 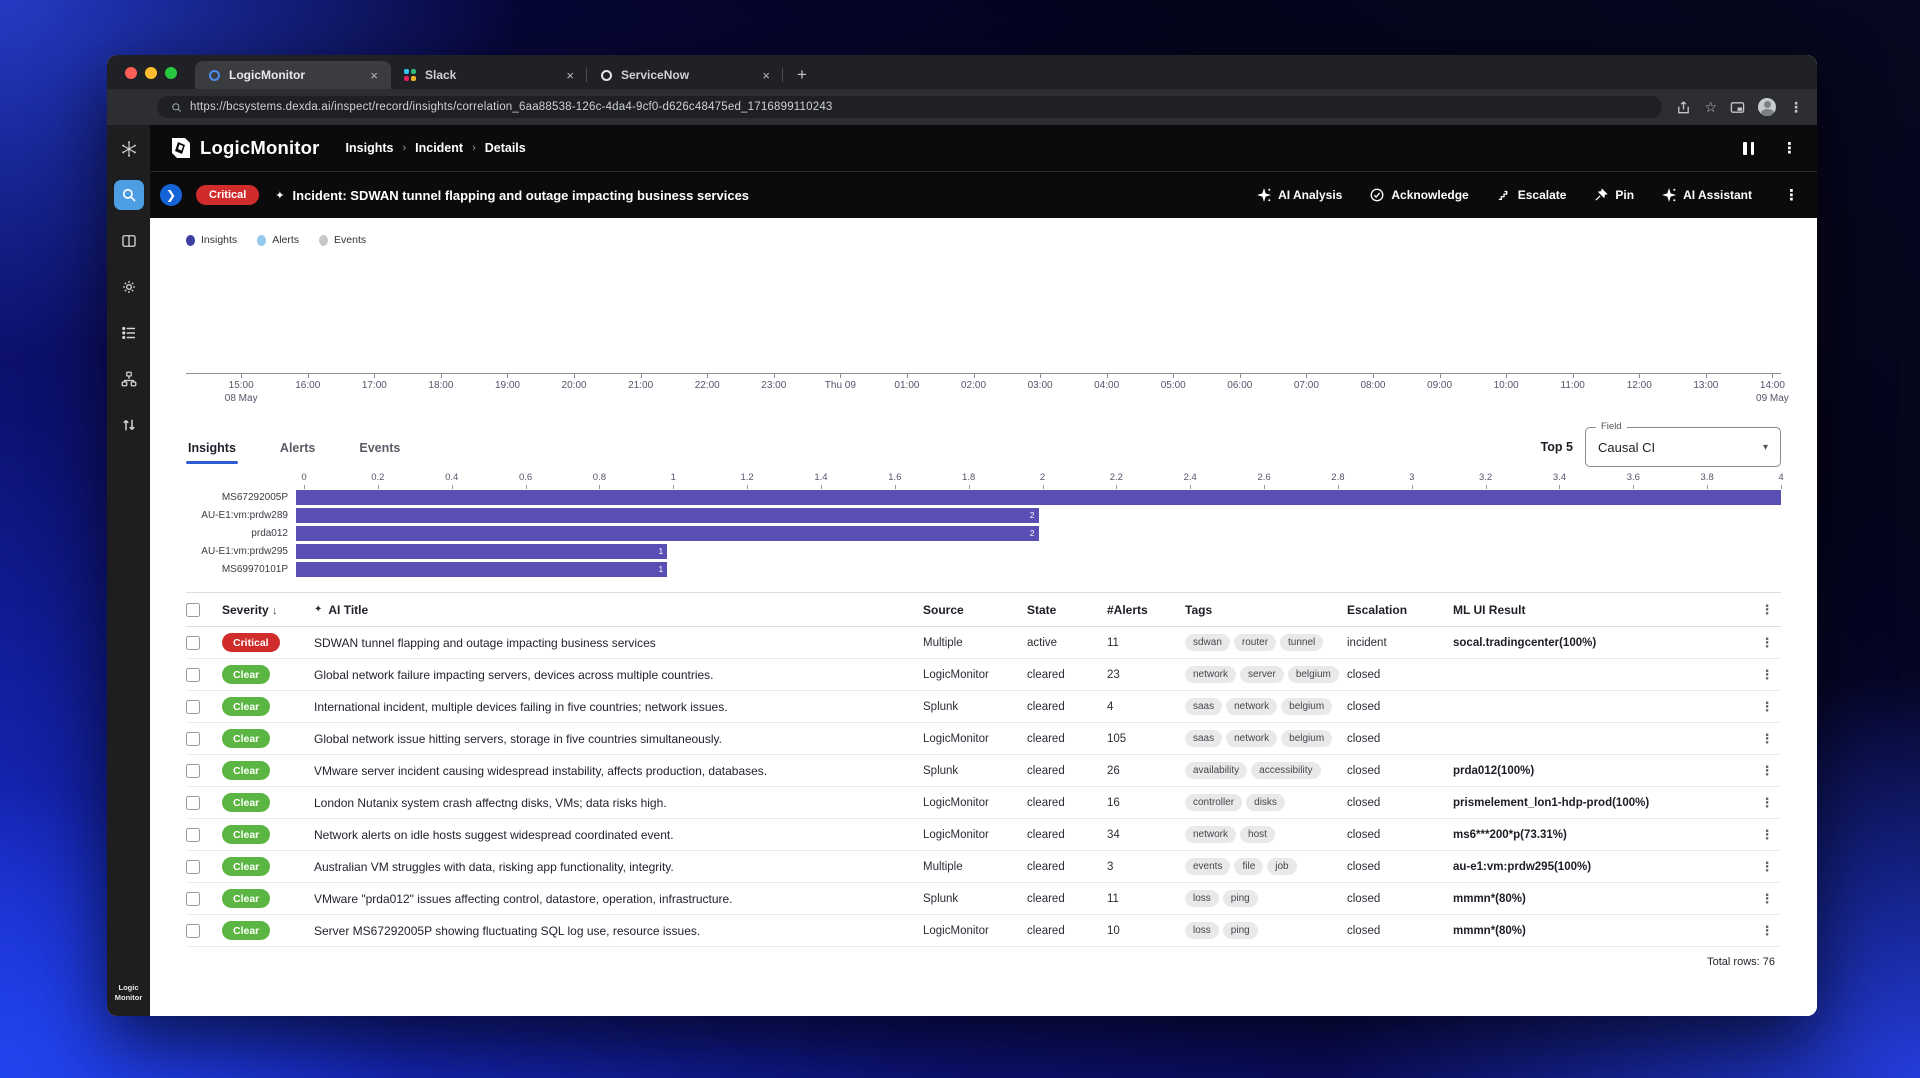 I want to click on ai-analysis-button: AI Analysis, so click(x=1299, y=195).